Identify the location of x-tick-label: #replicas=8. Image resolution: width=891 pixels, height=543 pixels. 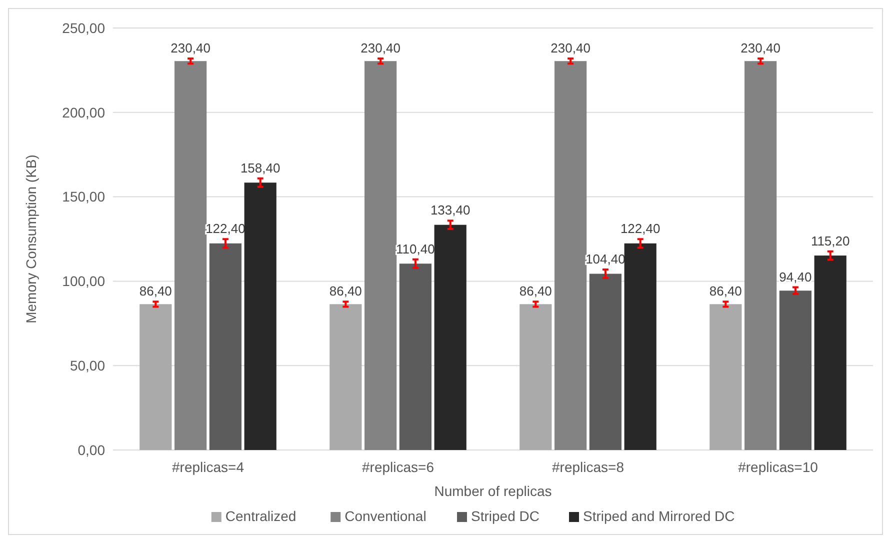
(588, 467).